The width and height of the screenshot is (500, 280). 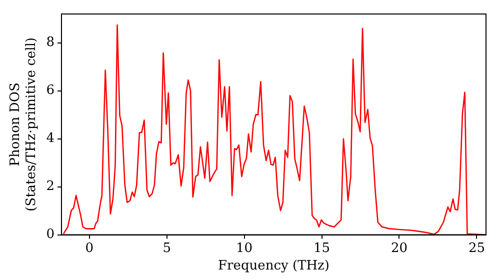 What do you see at coordinates (274, 266) in the screenshot?
I see `x-axis-title: Frequency (THz)` at bounding box center [274, 266].